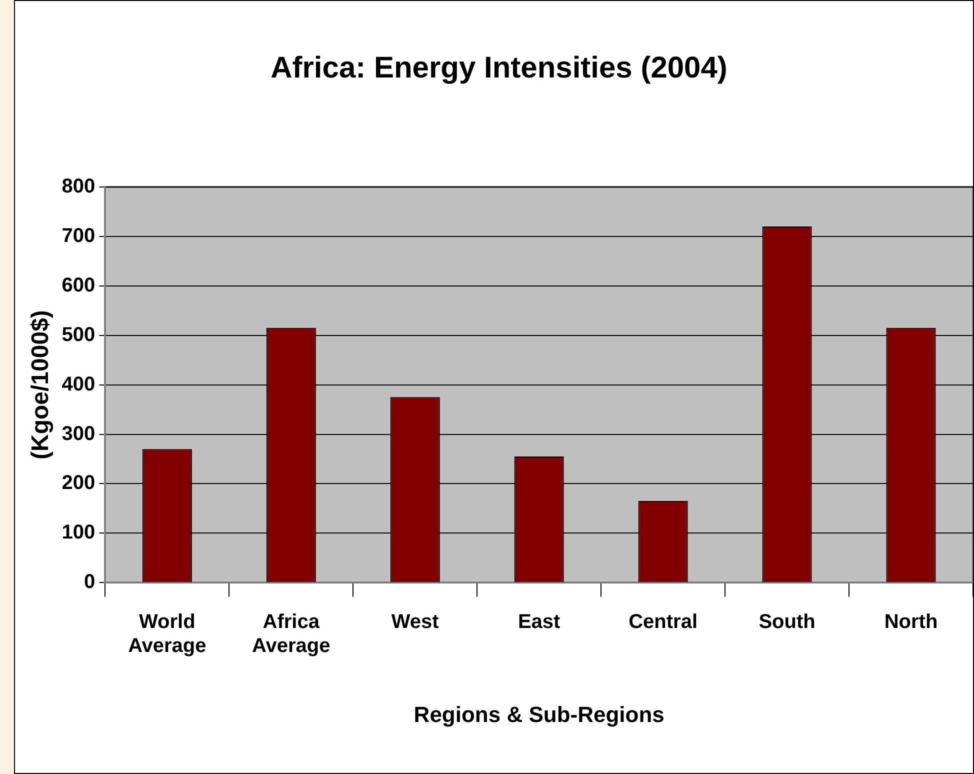  Describe the element at coordinates (79, 533) in the screenshot. I see `y-tick-label: 100` at that location.